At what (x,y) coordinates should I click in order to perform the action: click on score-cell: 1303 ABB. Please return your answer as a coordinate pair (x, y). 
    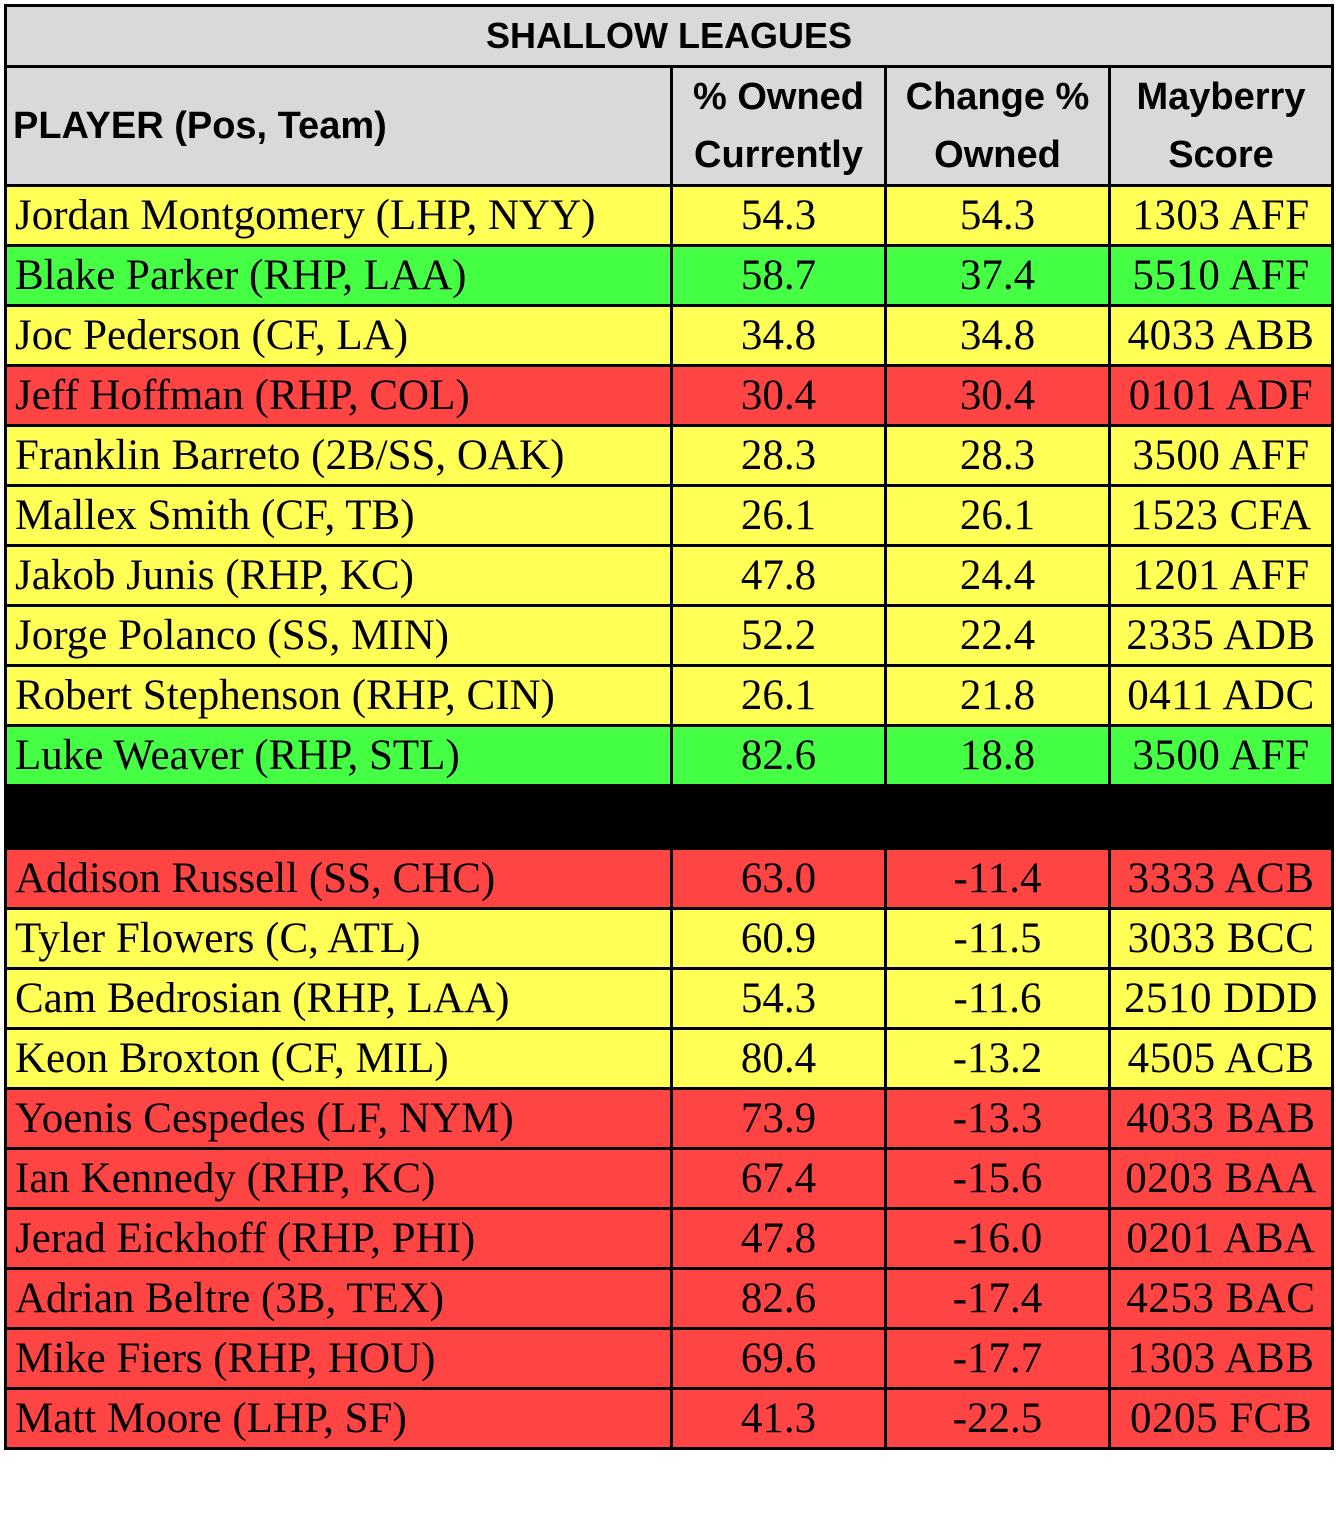
    Looking at the image, I should click on (1221, 1358).